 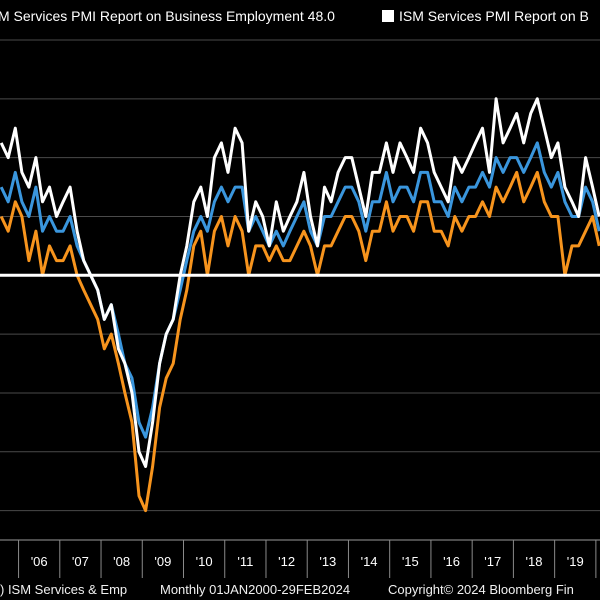 I want to click on x-tick-label: '18, so click(x=534, y=561).